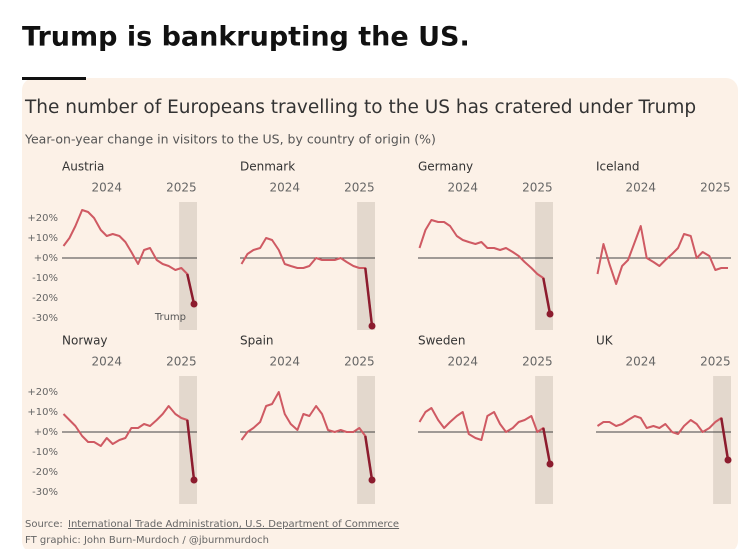  I want to click on post-title: Trump is bankrupting the US., so click(246, 37).